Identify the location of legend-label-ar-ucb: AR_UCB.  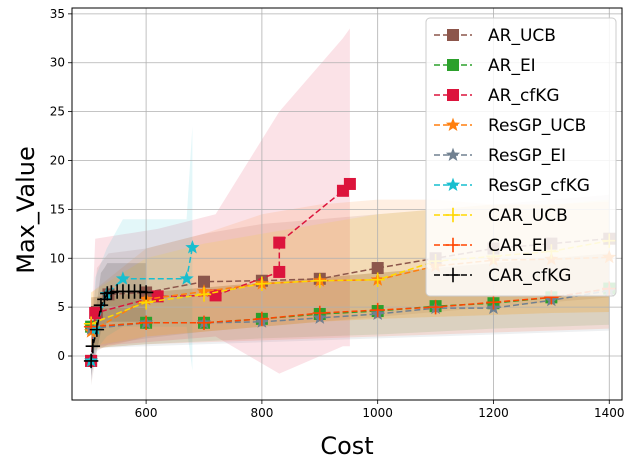
(522, 36).